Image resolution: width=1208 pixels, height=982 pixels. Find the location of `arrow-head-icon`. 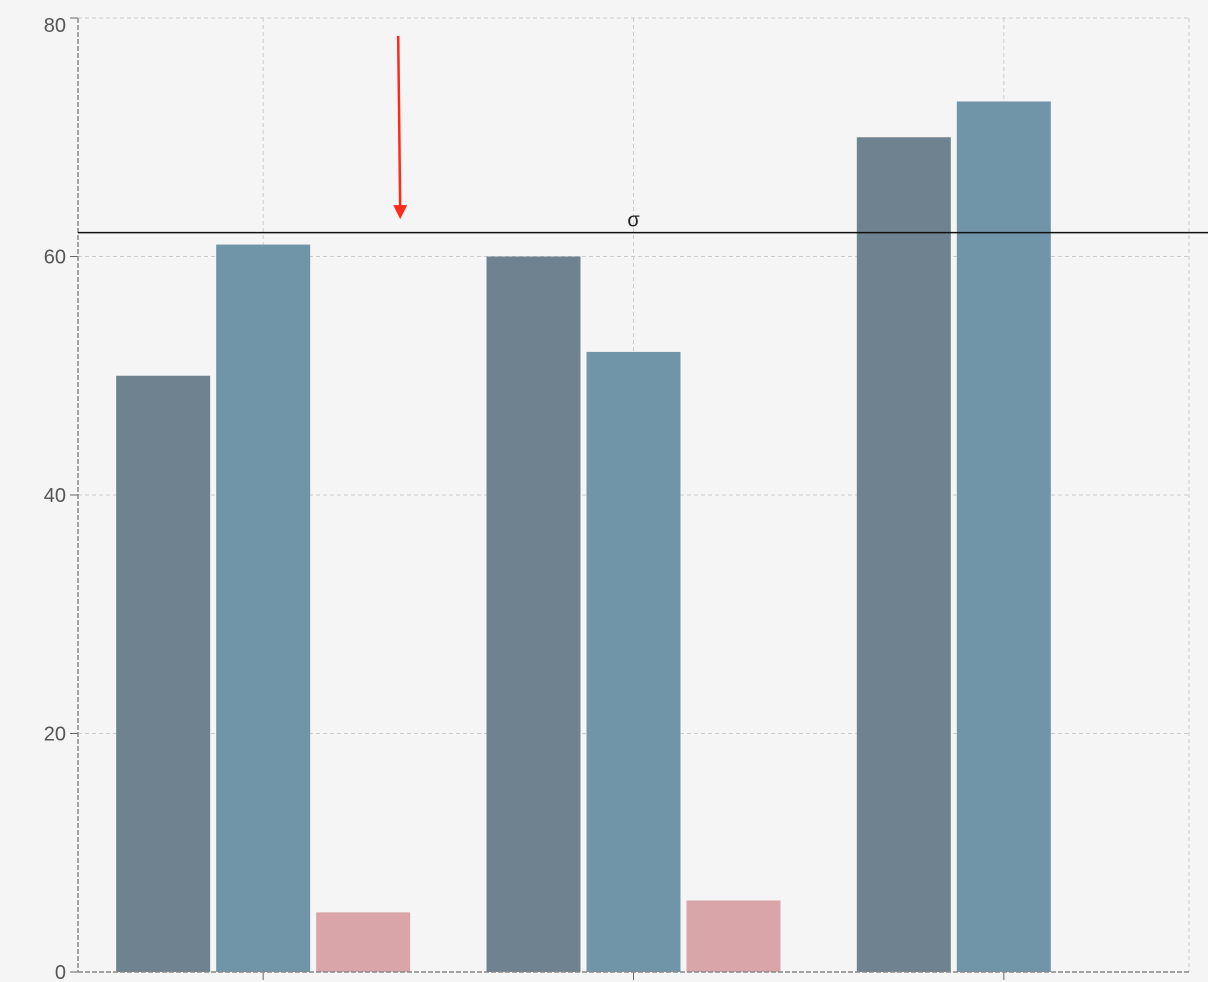

arrow-head-icon is located at coordinates (400, 212).